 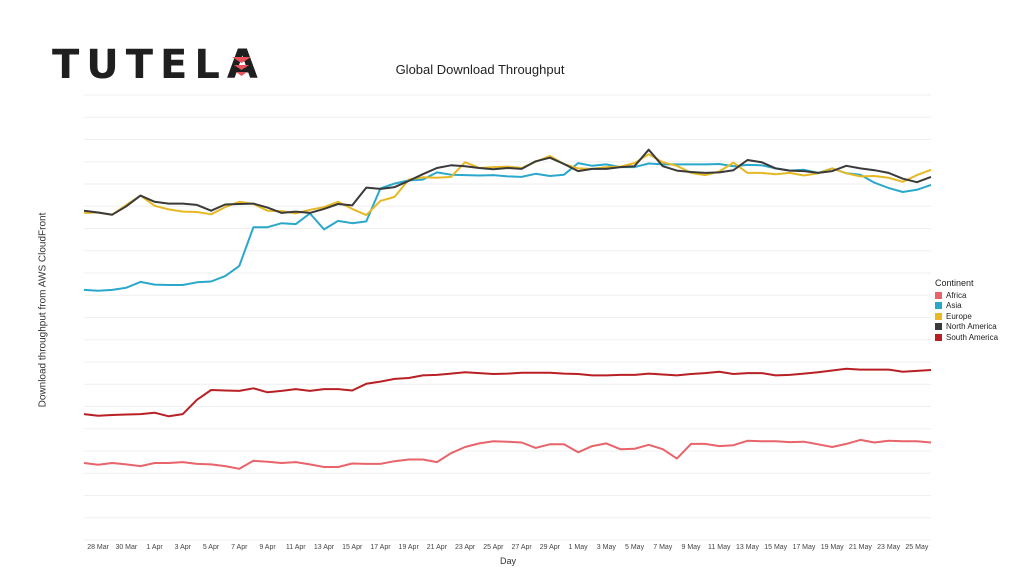 I want to click on legend-label: South America, so click(x=972, y=337).